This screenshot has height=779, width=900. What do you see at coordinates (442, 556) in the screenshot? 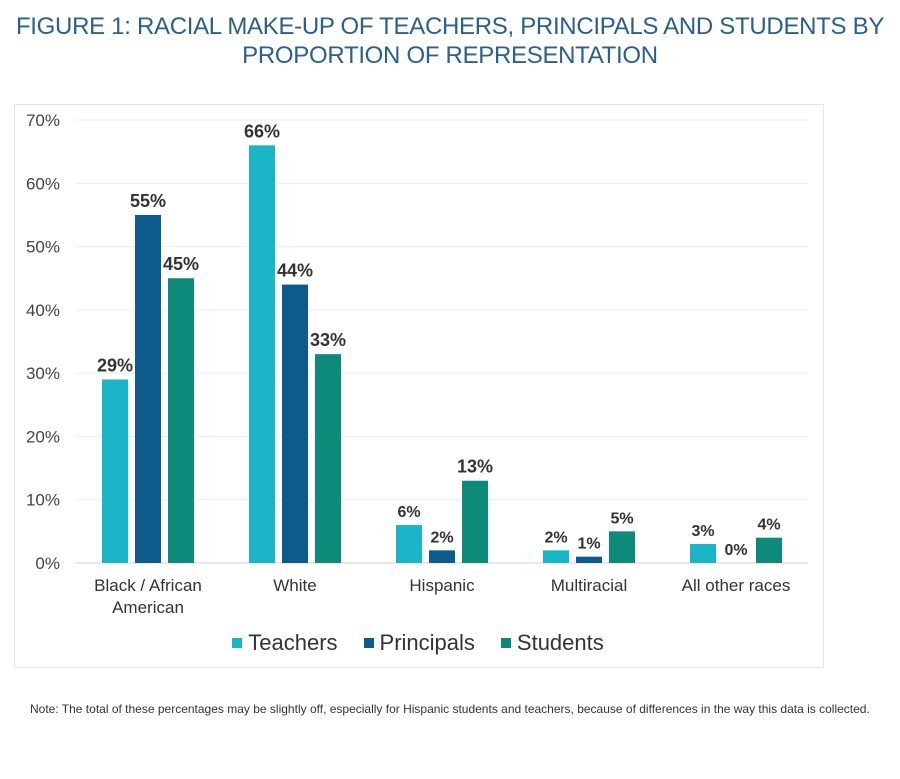
I see `bar-principals-hispanic` at bounding box center [442, 556].